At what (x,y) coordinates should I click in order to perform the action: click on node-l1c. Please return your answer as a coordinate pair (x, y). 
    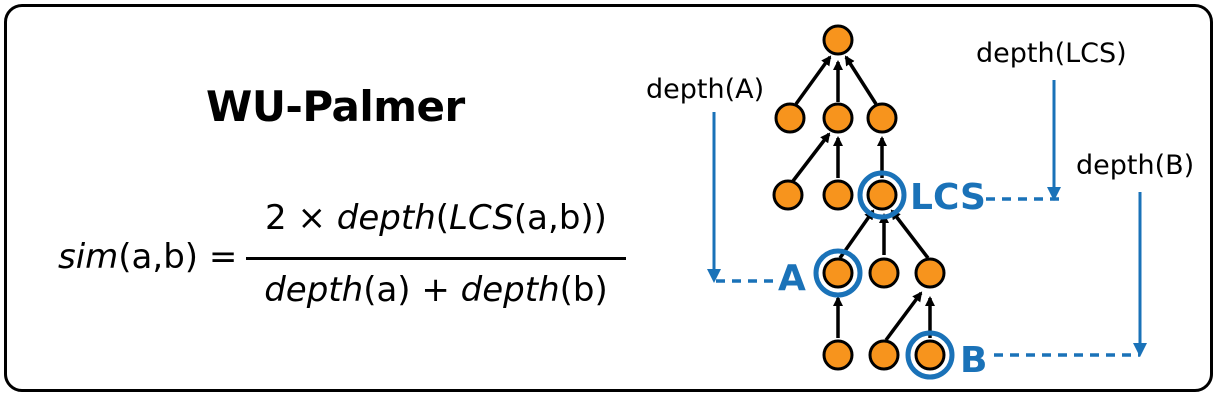
    Looking at the image, I should click on (882, 118).